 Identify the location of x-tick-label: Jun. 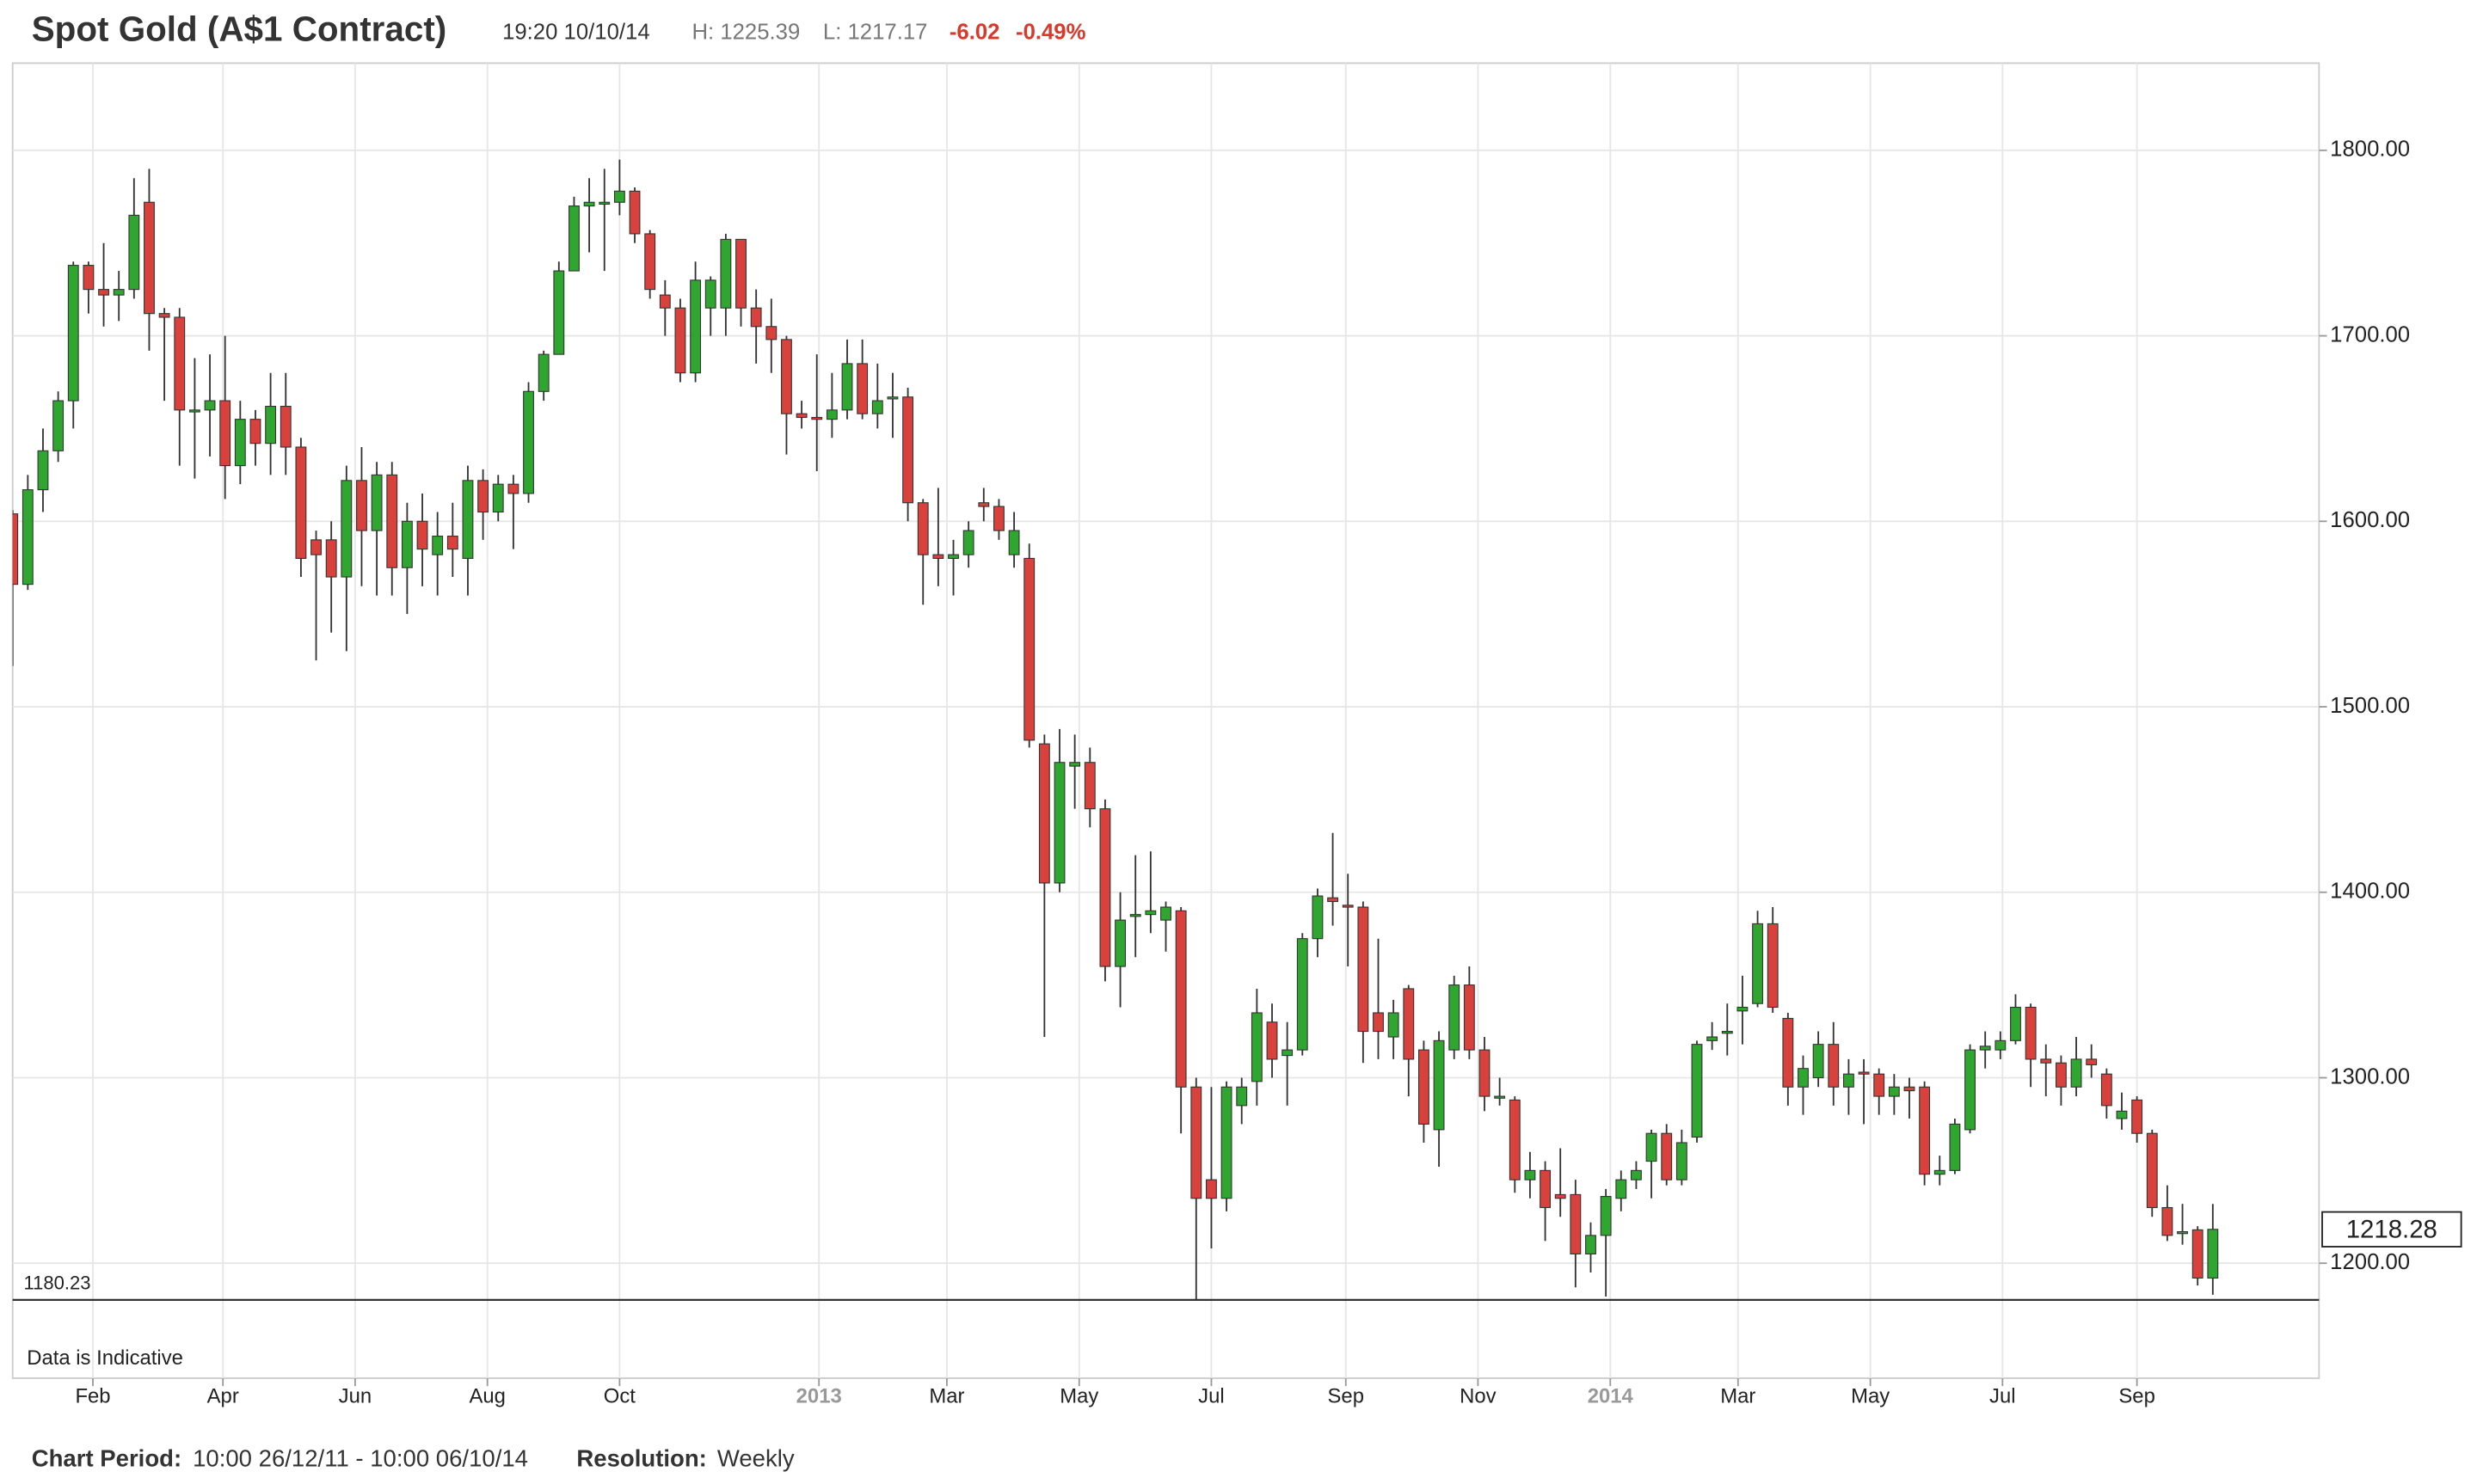
(356, 1395).